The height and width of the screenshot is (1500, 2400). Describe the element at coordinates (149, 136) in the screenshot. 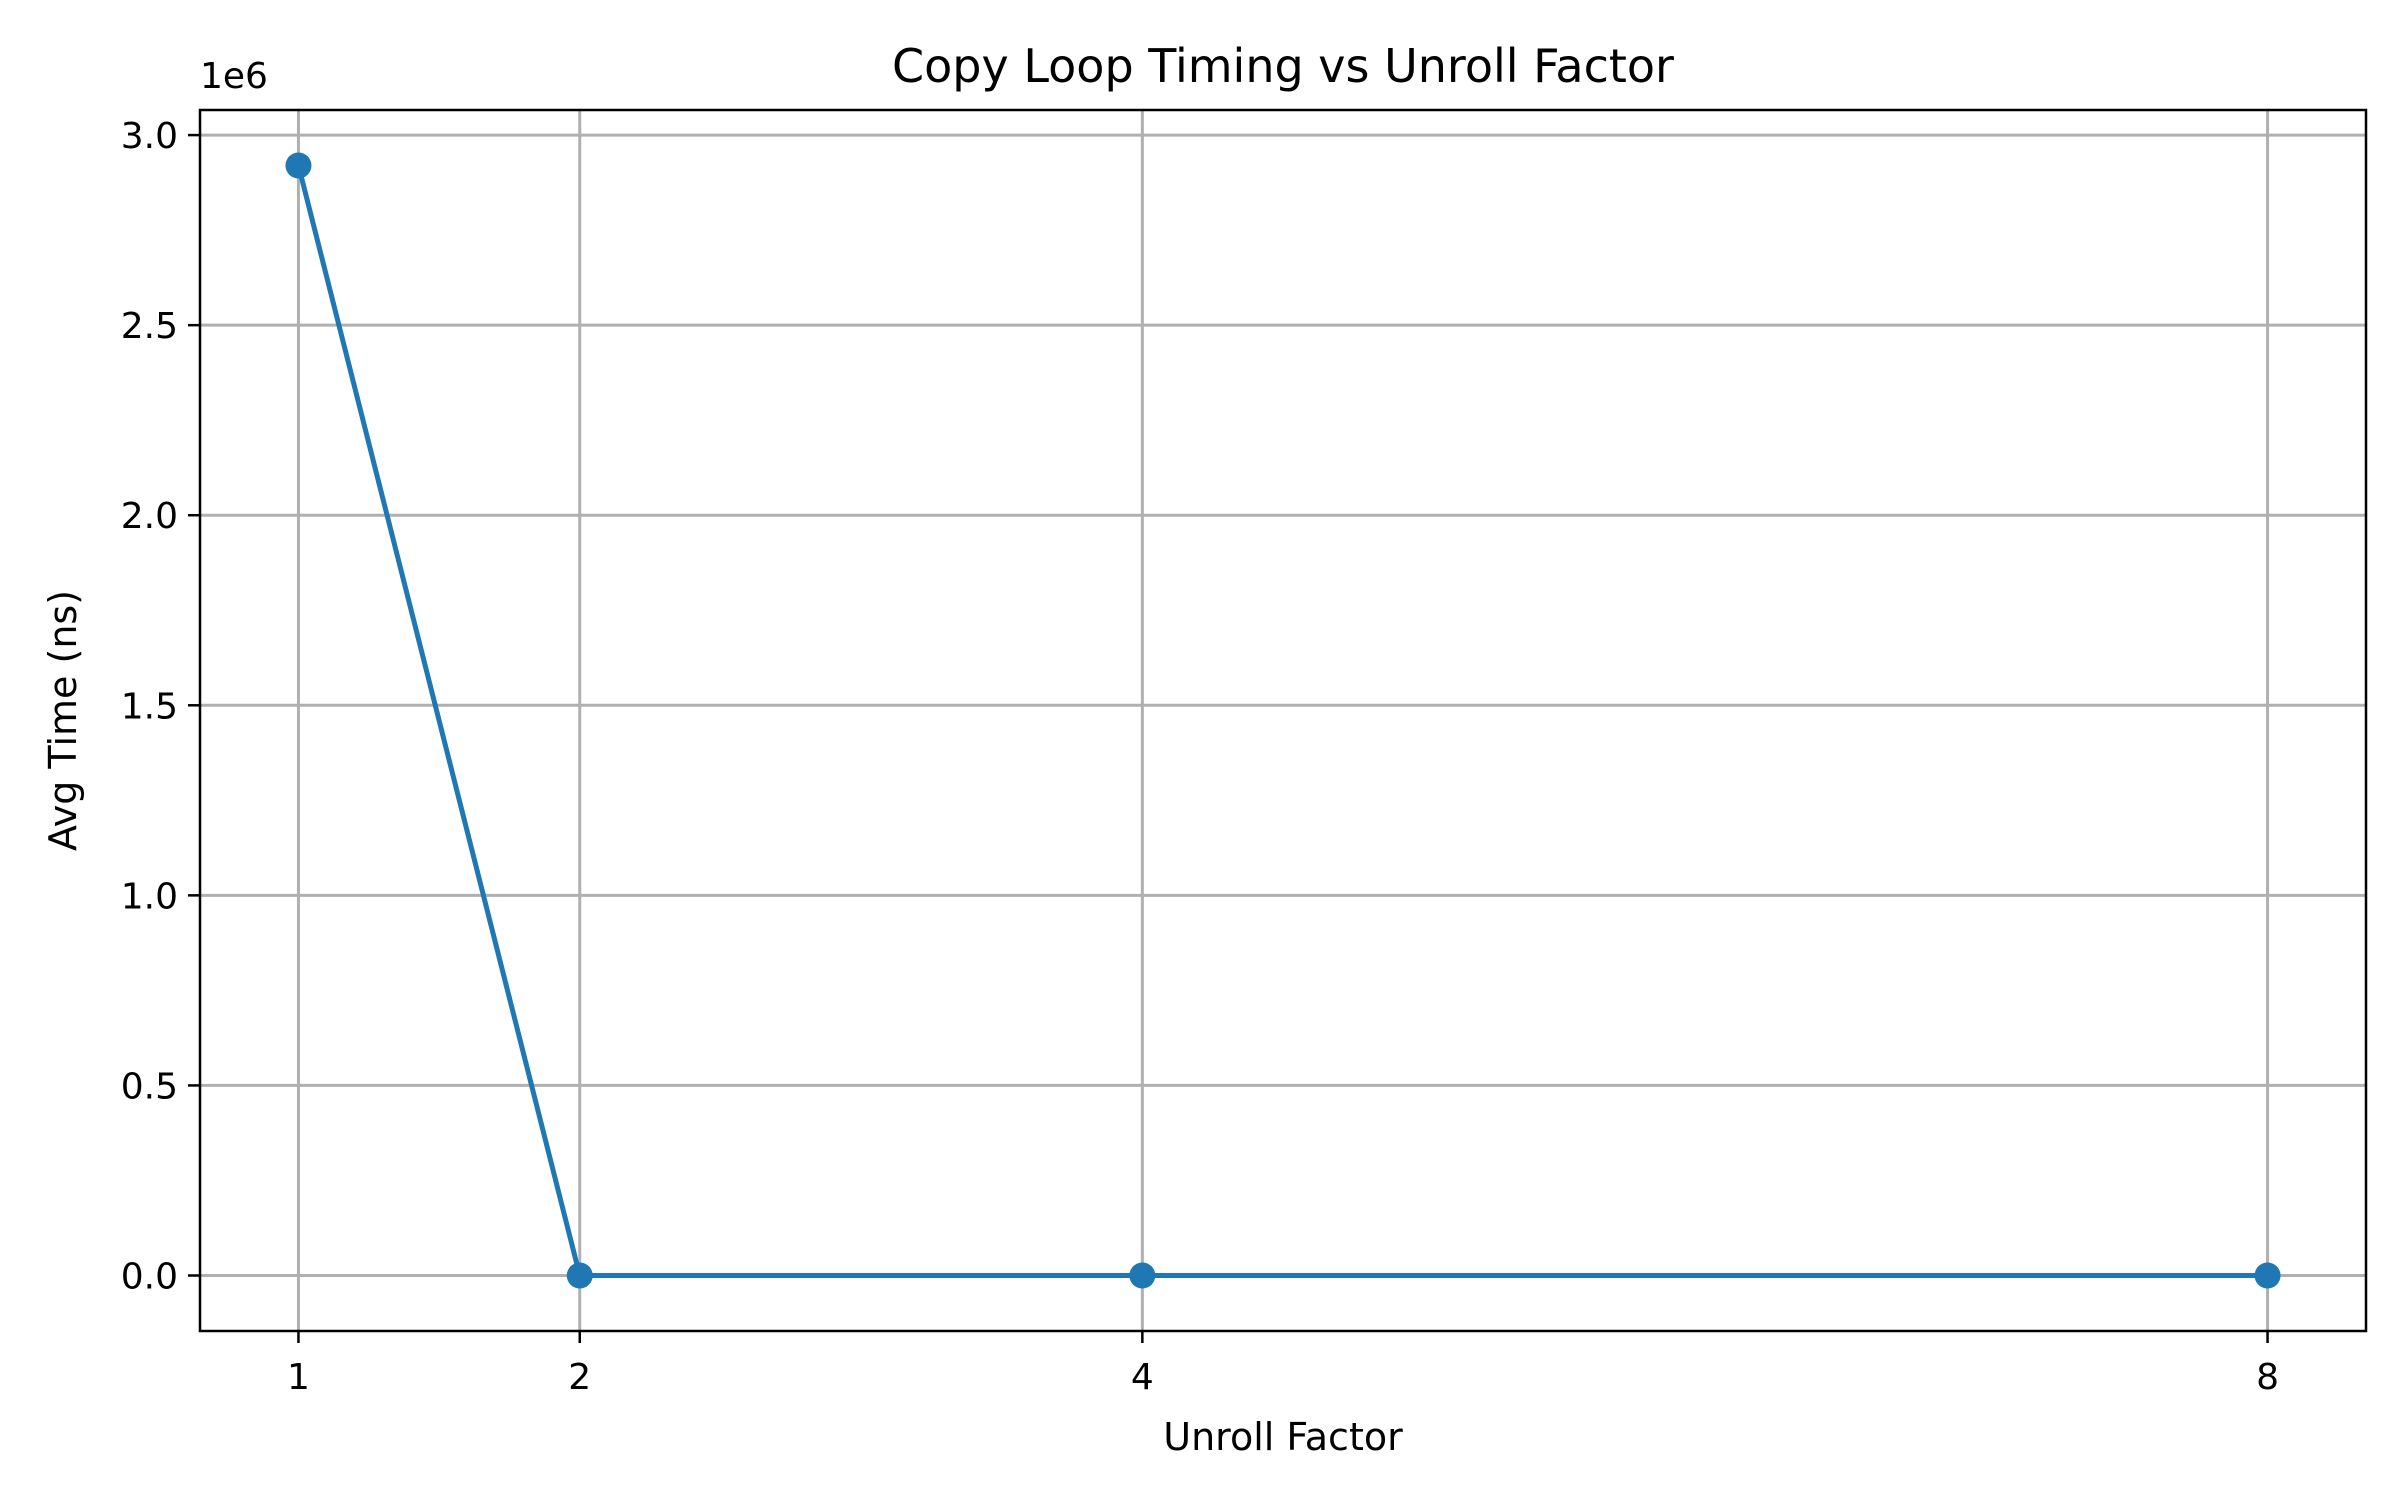

I see `y-tick-label: 3.0` at that location.